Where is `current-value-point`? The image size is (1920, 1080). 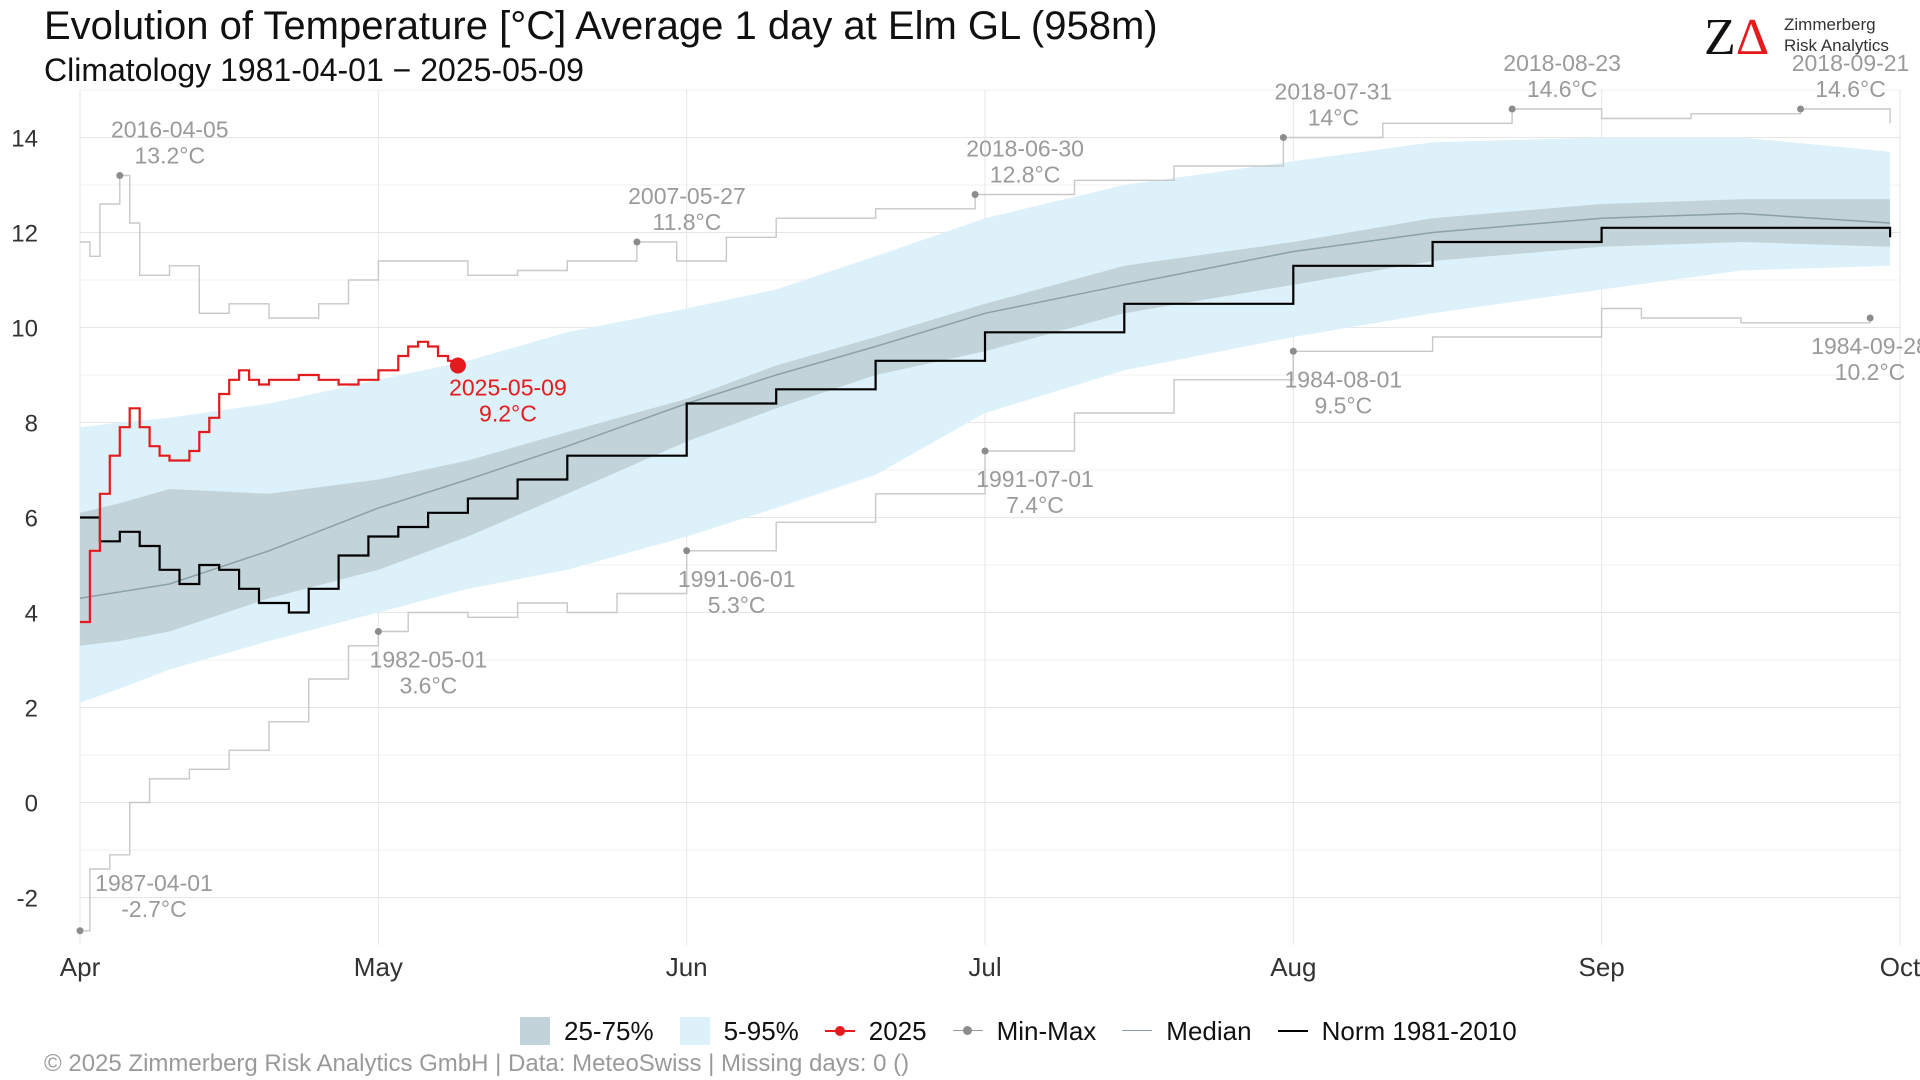
current-value-point is located at coordinates (457, 365).